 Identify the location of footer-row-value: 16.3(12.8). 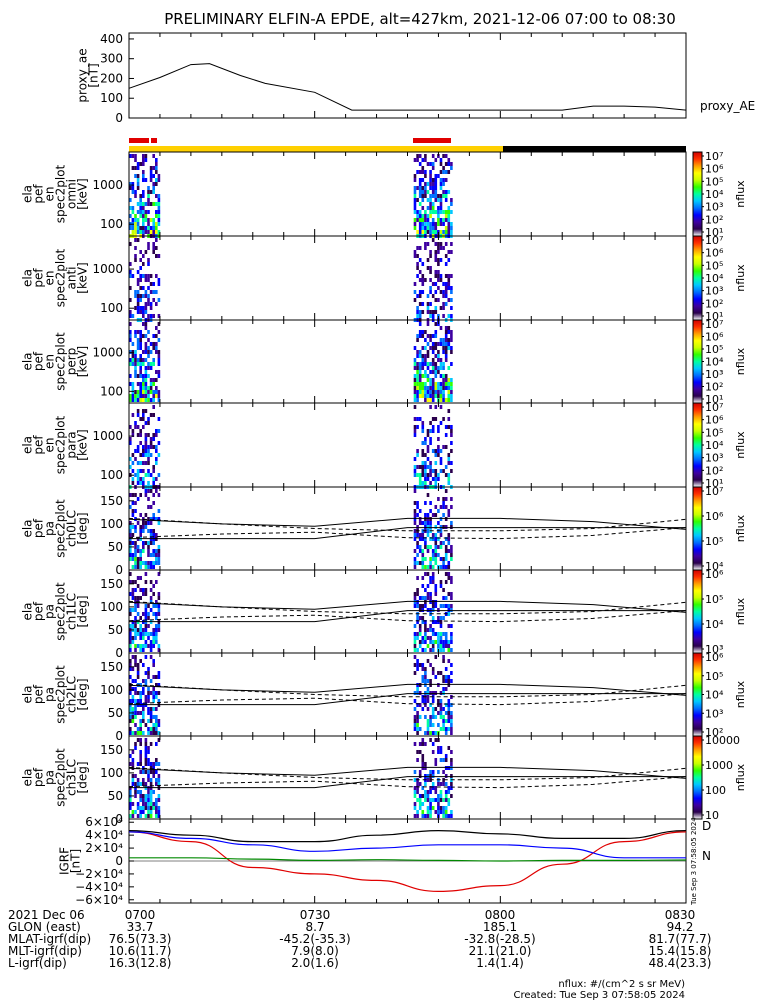
(140, 963).